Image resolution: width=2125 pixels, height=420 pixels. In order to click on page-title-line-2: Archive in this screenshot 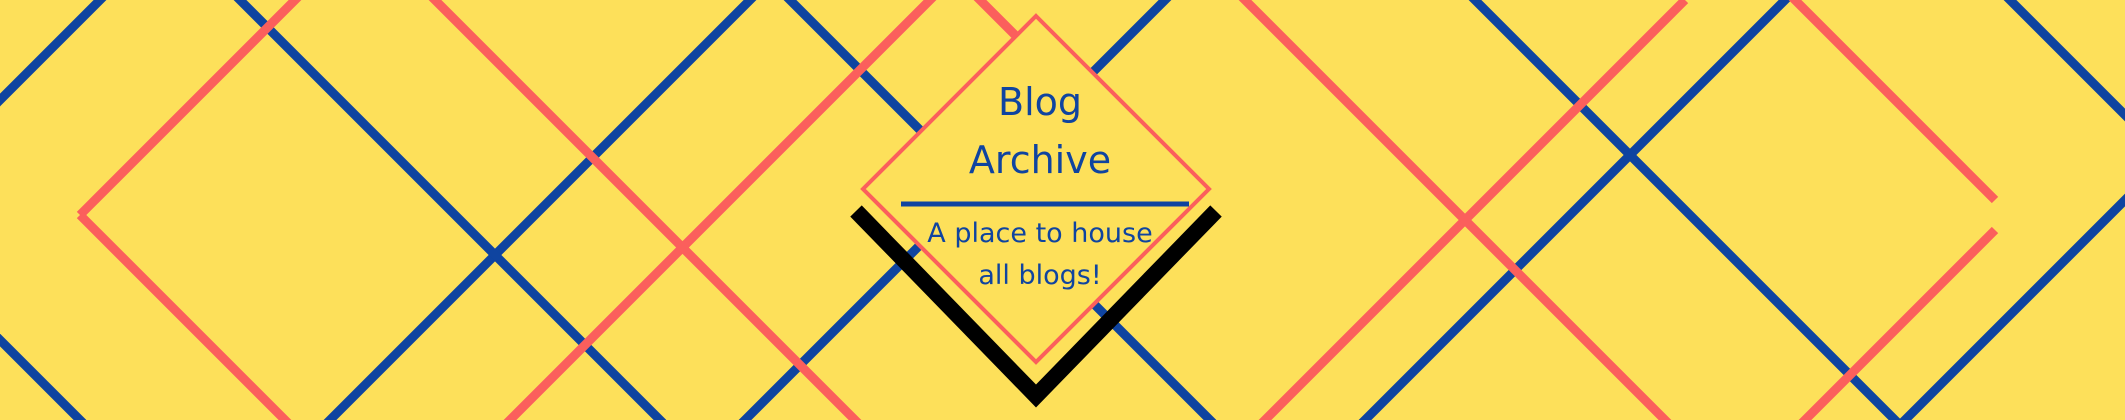, I will do `click(1040, 160)`.